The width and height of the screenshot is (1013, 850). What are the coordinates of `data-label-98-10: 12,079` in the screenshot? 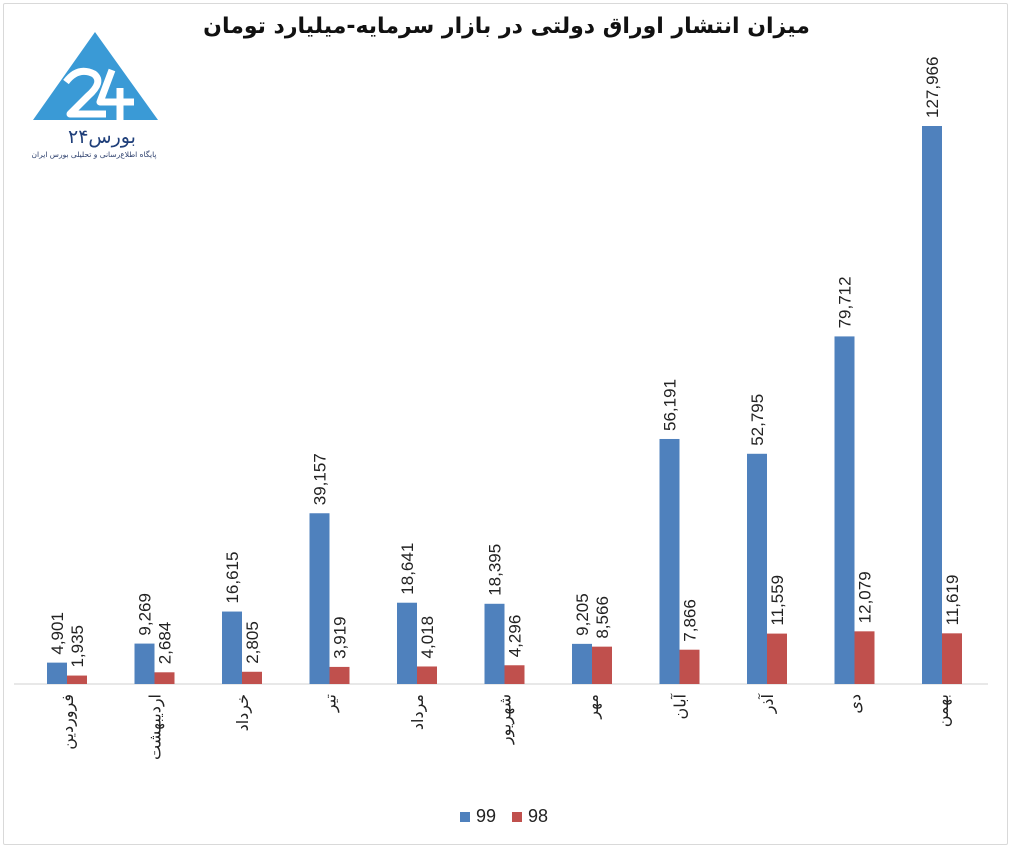 It's located at (865, 597).